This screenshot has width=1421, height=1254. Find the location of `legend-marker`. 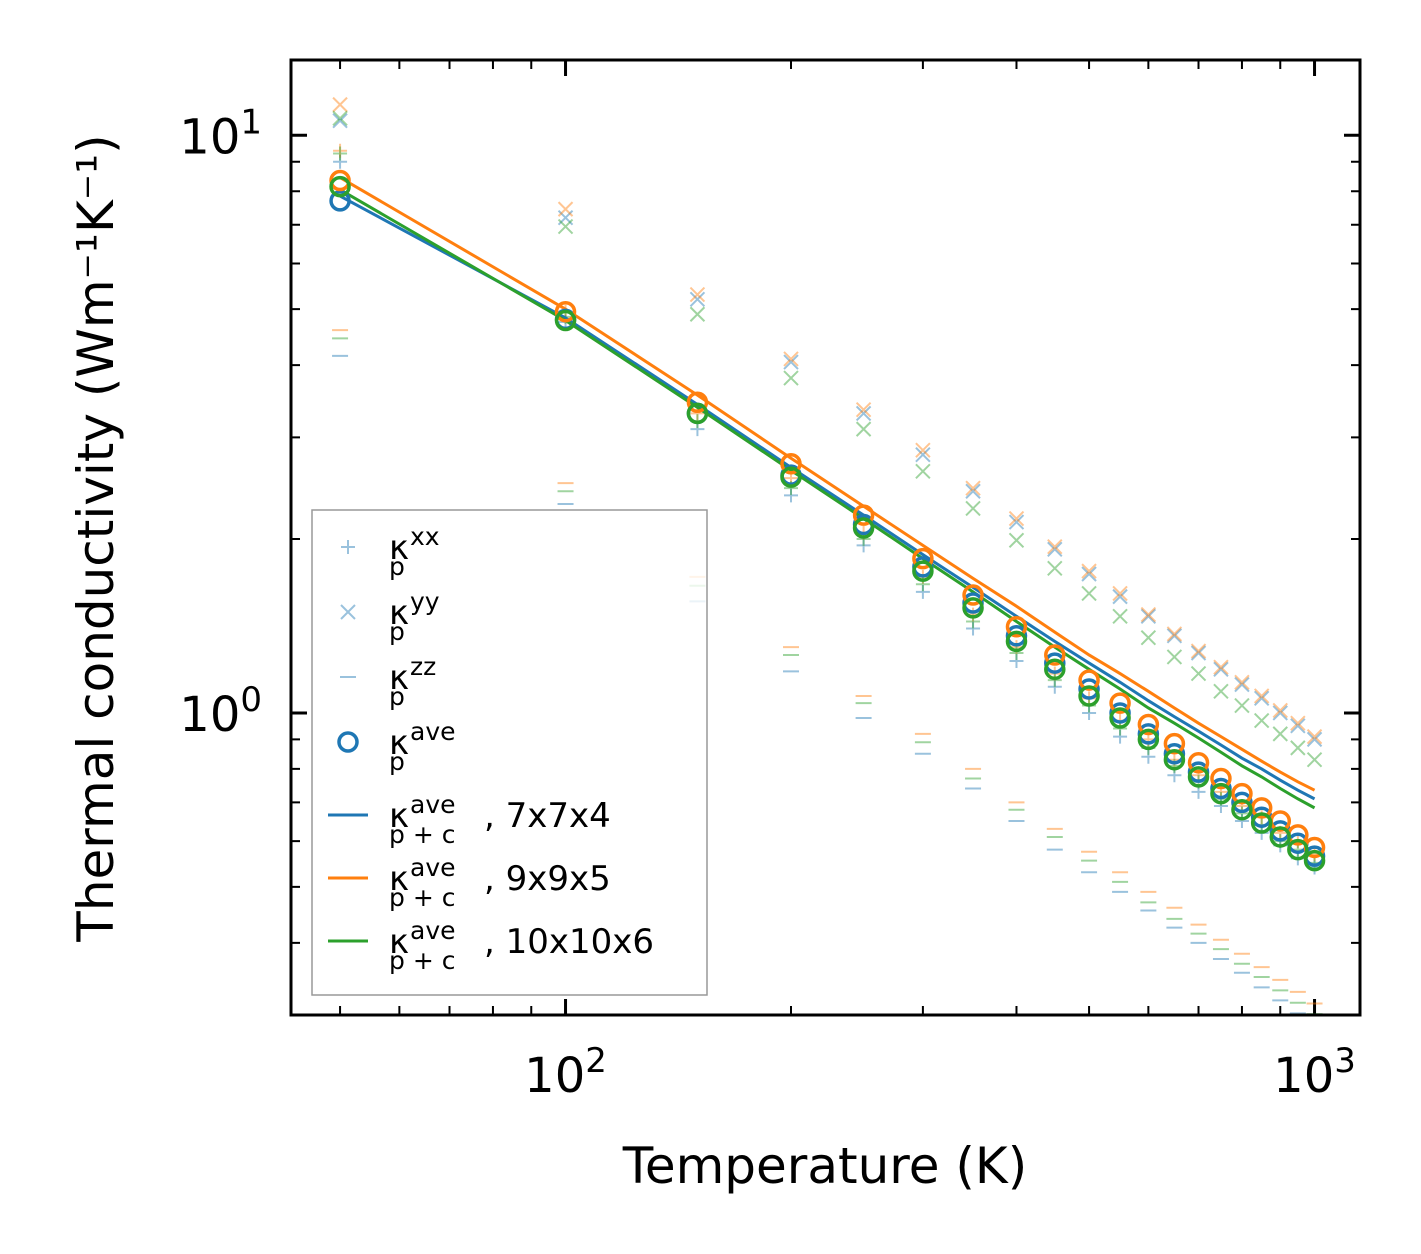

legend-marker is located at coordinates (348, 547).